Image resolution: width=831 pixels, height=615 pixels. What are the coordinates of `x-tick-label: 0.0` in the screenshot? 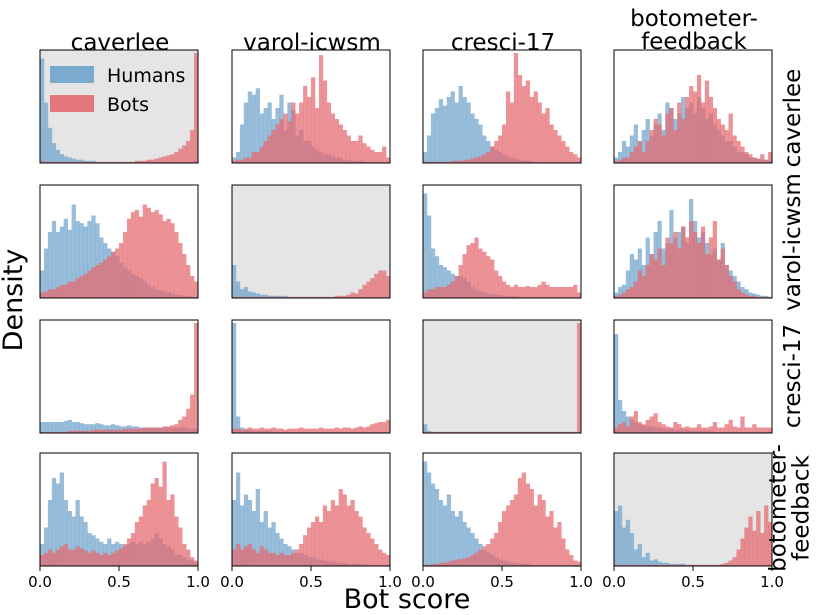 It's located at (232, 582).